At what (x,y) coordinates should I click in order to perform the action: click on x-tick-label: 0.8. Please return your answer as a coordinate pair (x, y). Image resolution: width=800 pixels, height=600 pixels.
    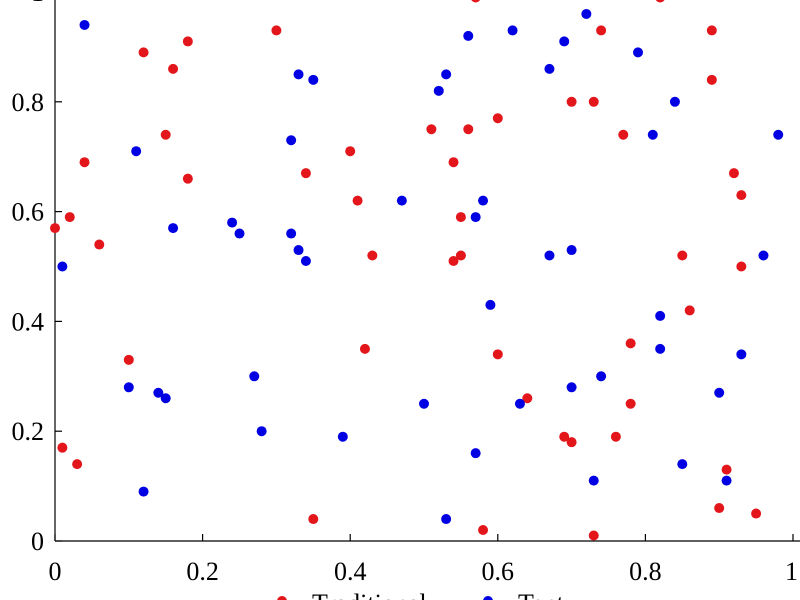
    Looking at the image, I should click on (645, 571).